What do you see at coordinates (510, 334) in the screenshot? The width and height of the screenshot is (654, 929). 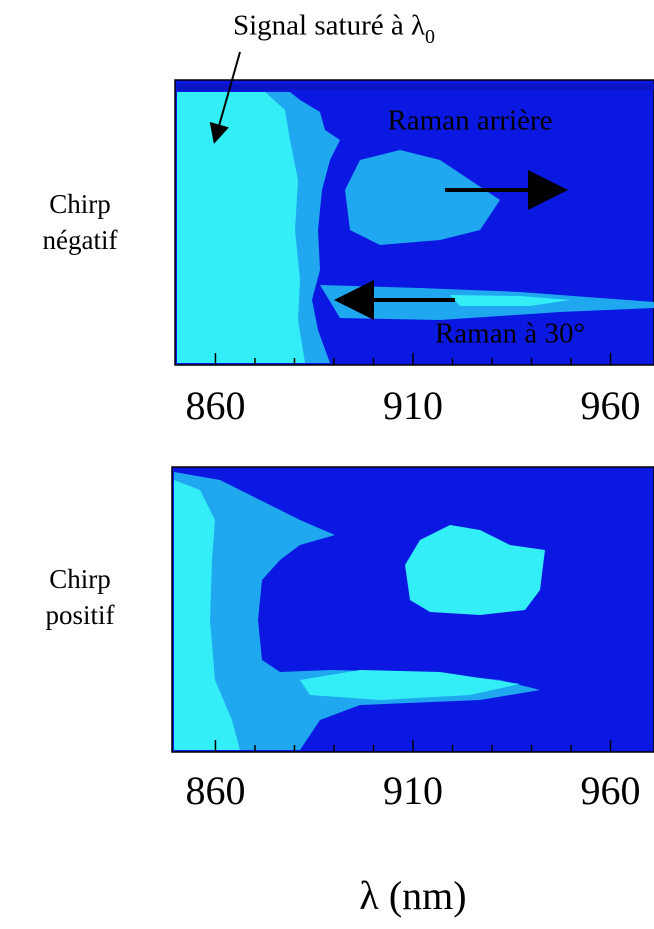 I see `annotation: Raman à 30°` at bounding box center [510, 334].